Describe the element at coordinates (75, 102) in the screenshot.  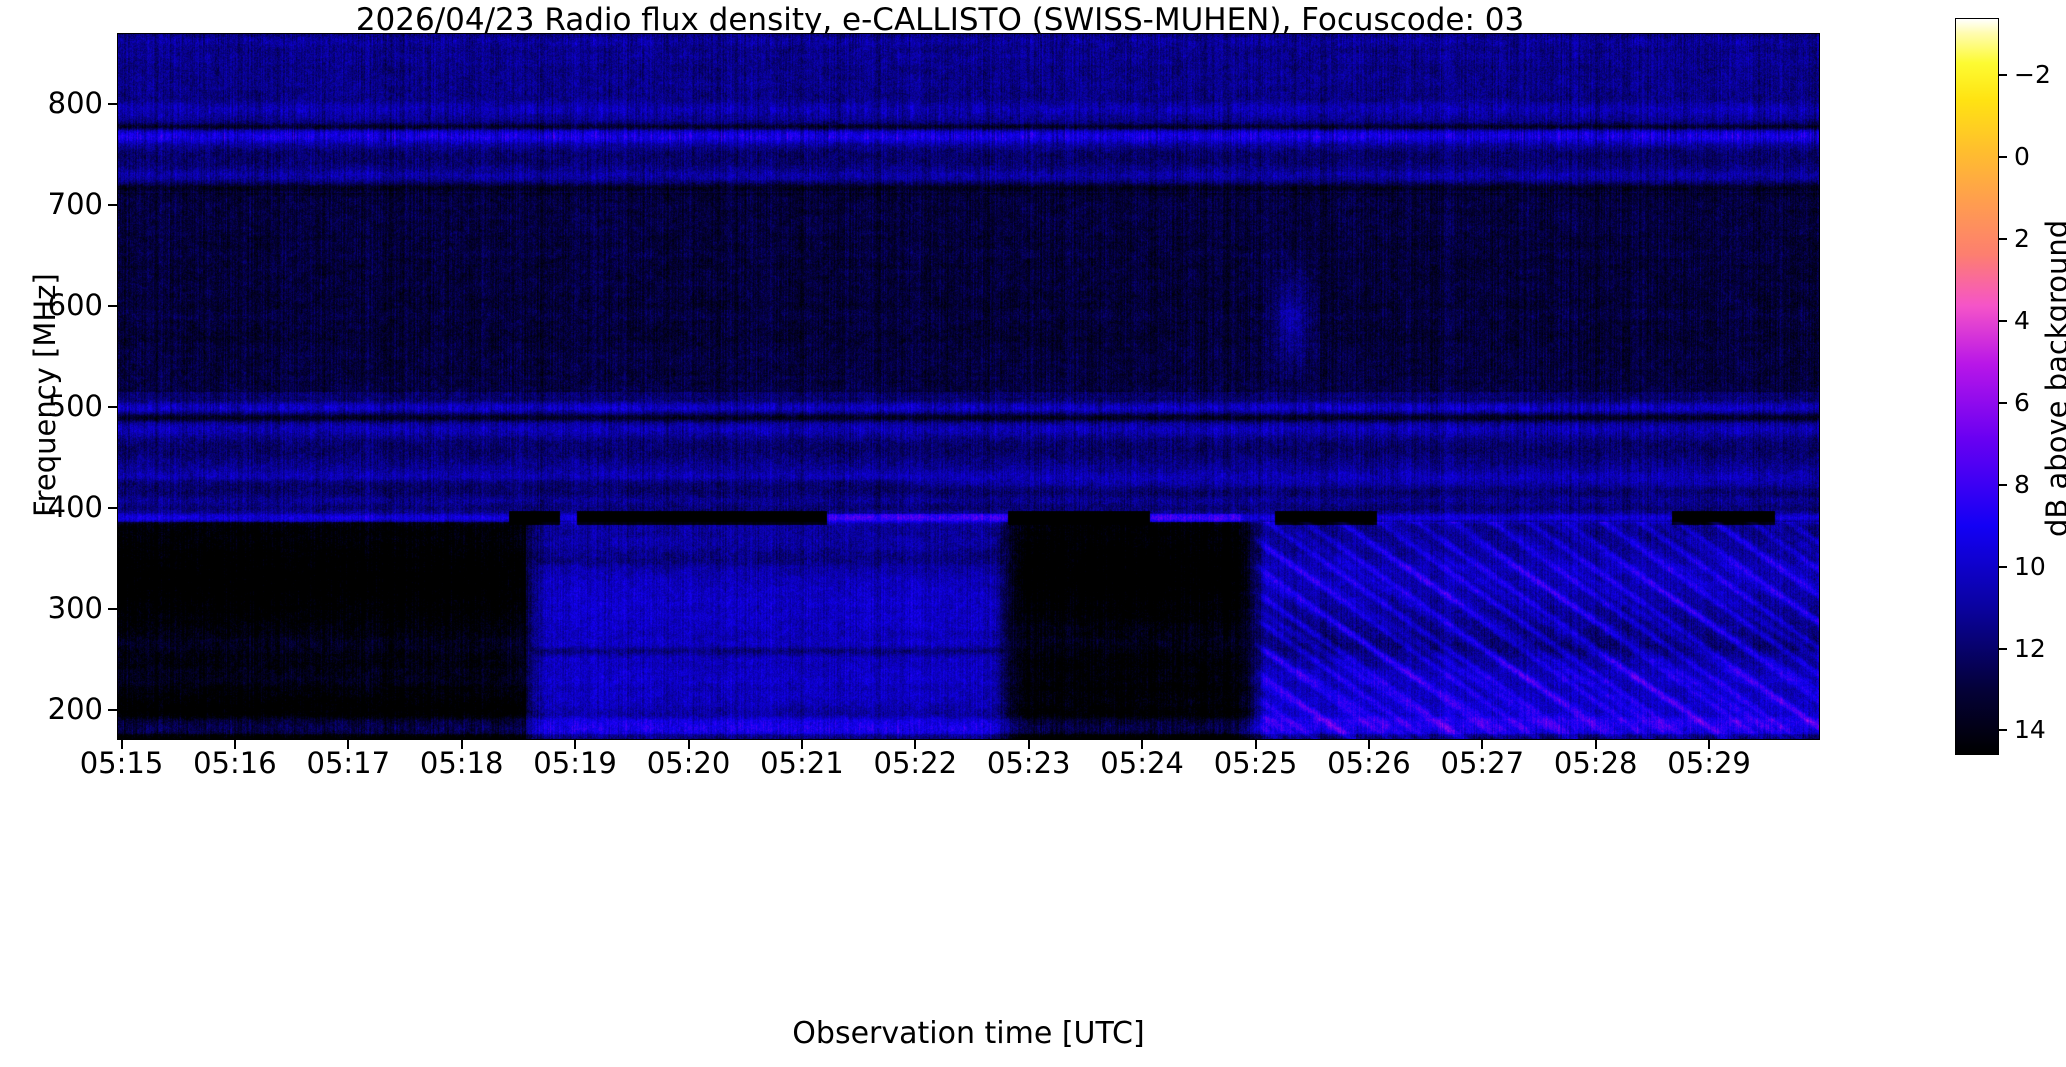
I see `y-tick-label: 800` at that location.